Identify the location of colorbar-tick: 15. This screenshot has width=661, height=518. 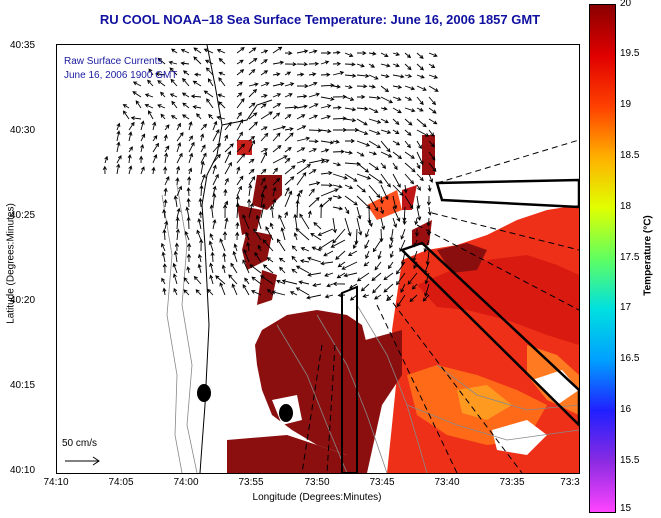
(626, 508).